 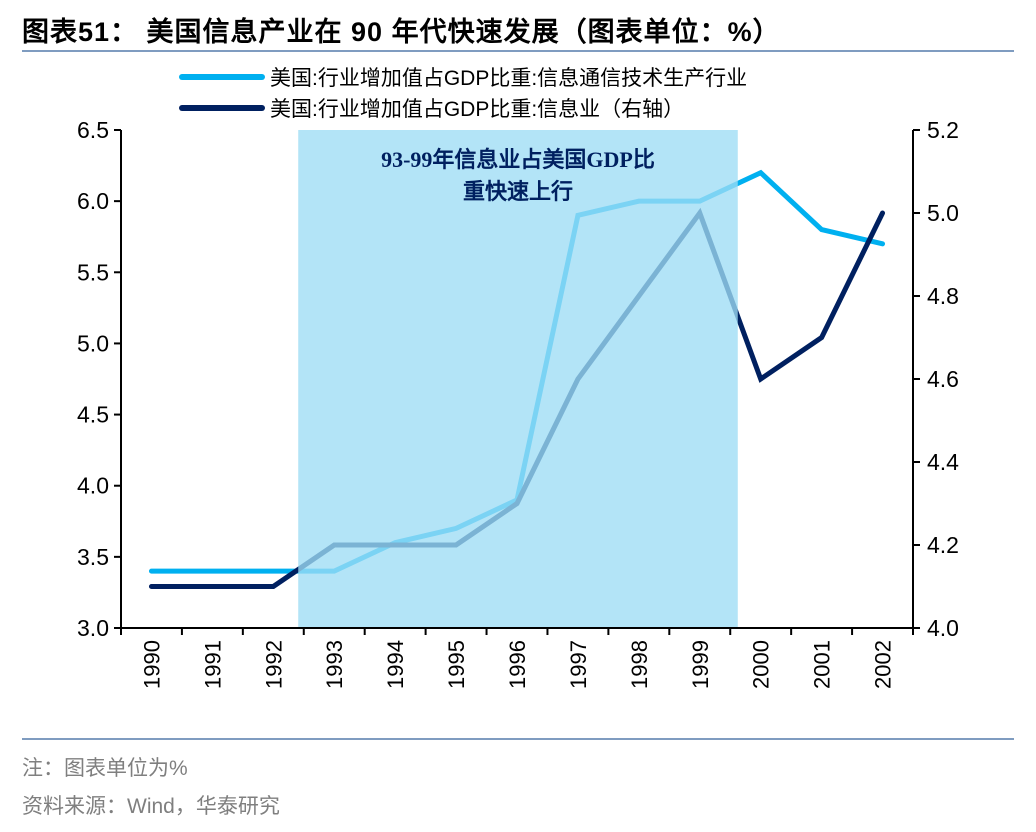 I want to click on highlight-label: 重快速上行, so click(x=518, y=191).